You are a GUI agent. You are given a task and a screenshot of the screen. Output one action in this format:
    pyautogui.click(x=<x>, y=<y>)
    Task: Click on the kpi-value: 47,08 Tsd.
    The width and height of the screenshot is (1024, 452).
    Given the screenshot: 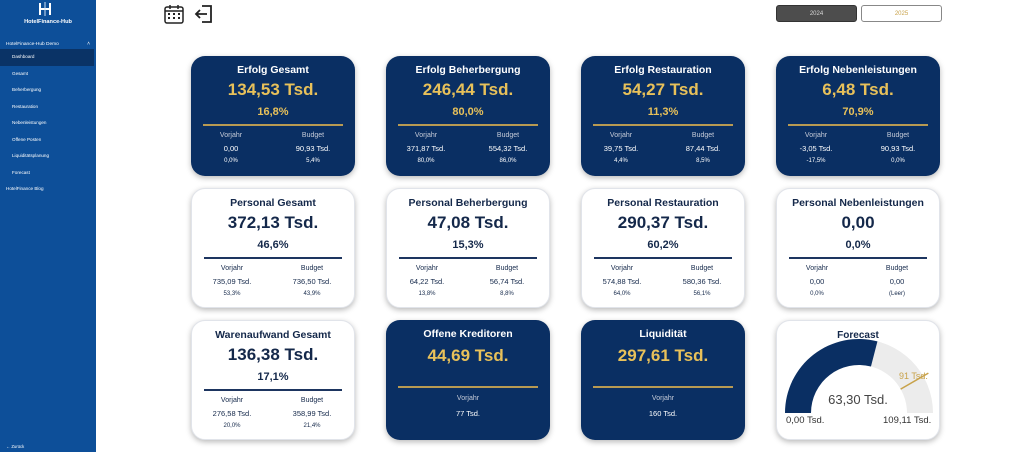 What is the action you would take?
    pyautogui.click(x=468, y=222)
    